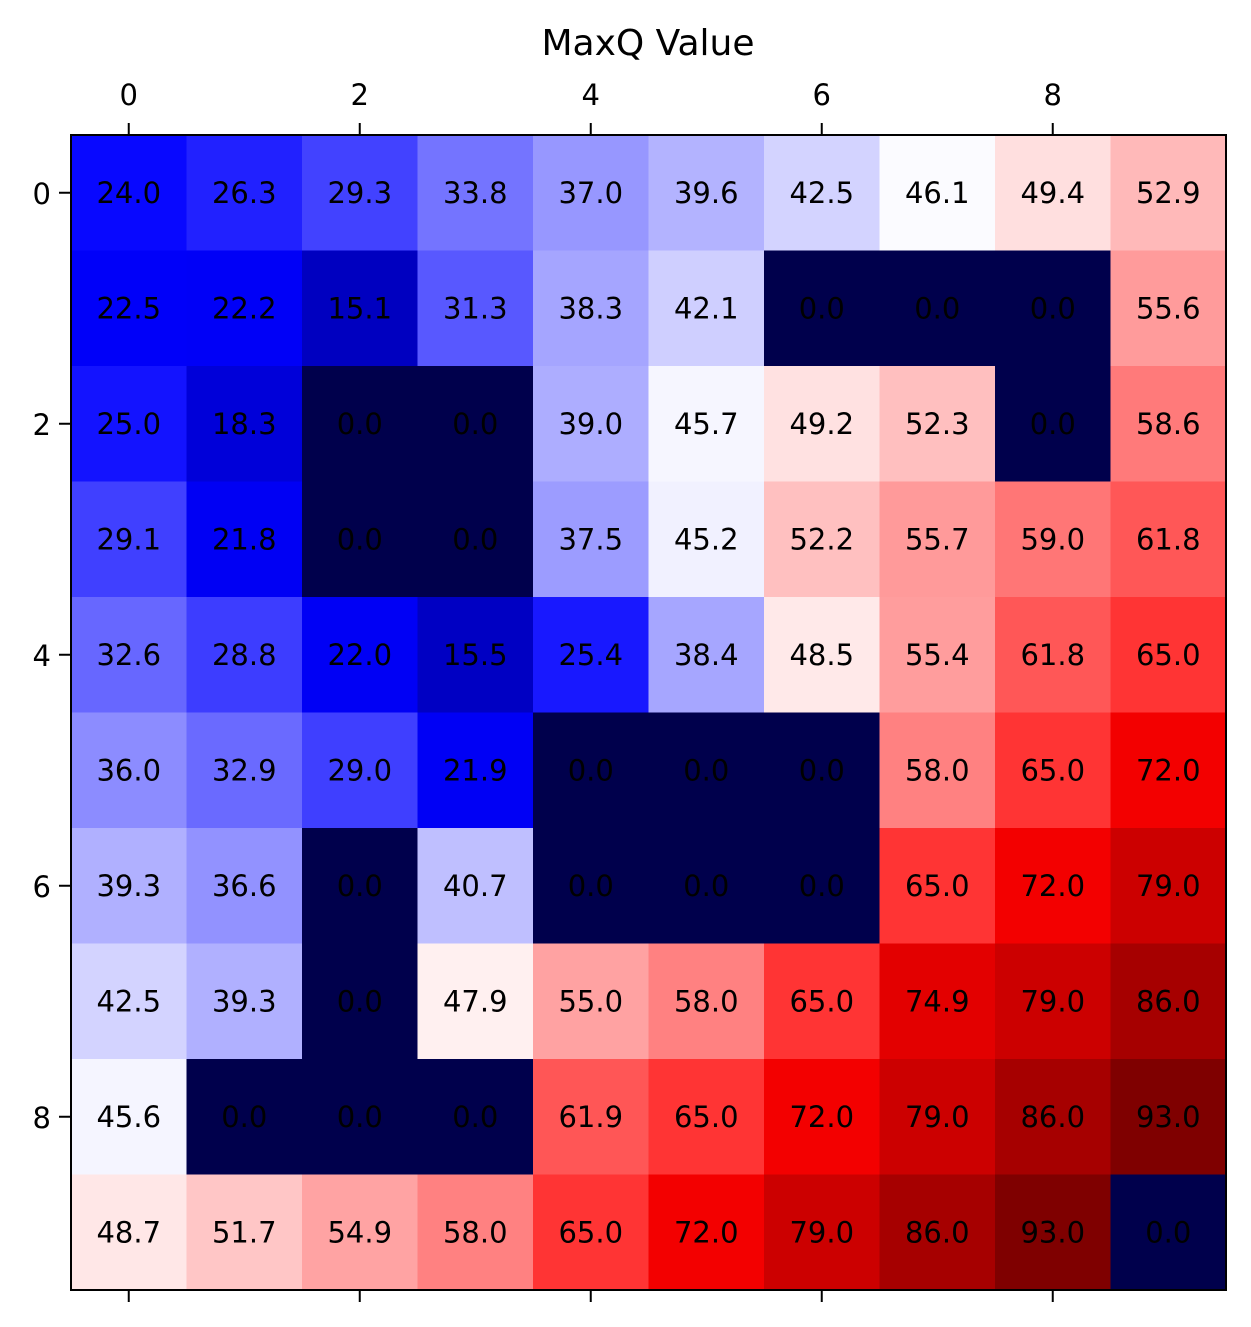  What do you see at coordinates (359, 308) in the screenshot?
I see `heatmap-cell-label: 15.1` at bounding box center [359, 308].